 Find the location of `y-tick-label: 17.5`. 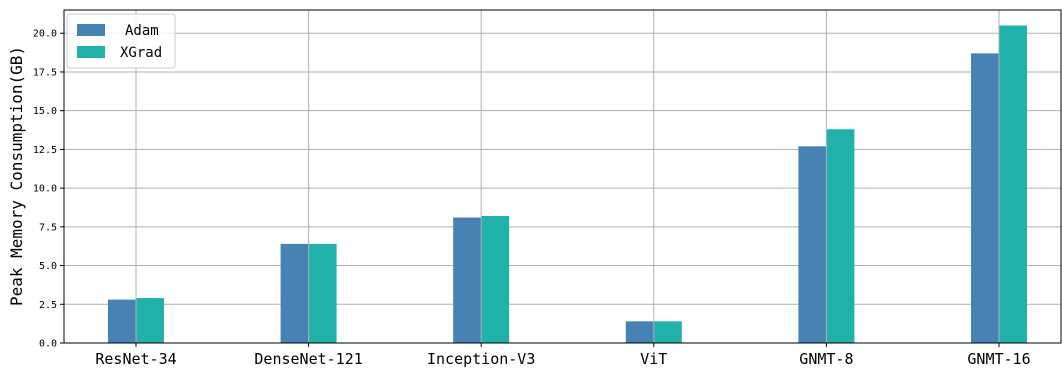

y-tick-label: 17.5 is located at coordinates (45, 72).